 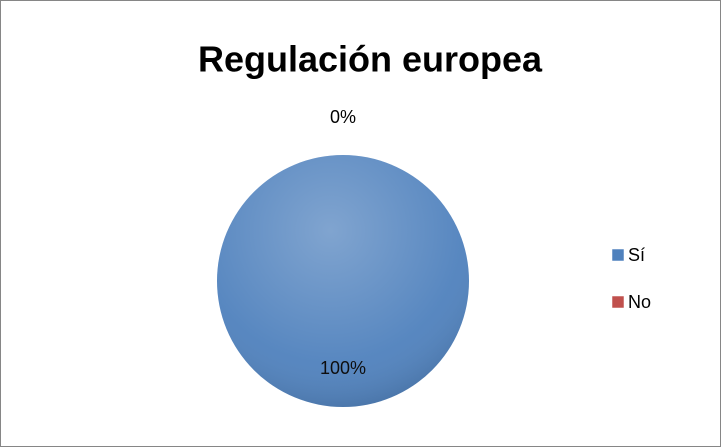 I want to click on data-label: 100%, so click(x=343, y=368).